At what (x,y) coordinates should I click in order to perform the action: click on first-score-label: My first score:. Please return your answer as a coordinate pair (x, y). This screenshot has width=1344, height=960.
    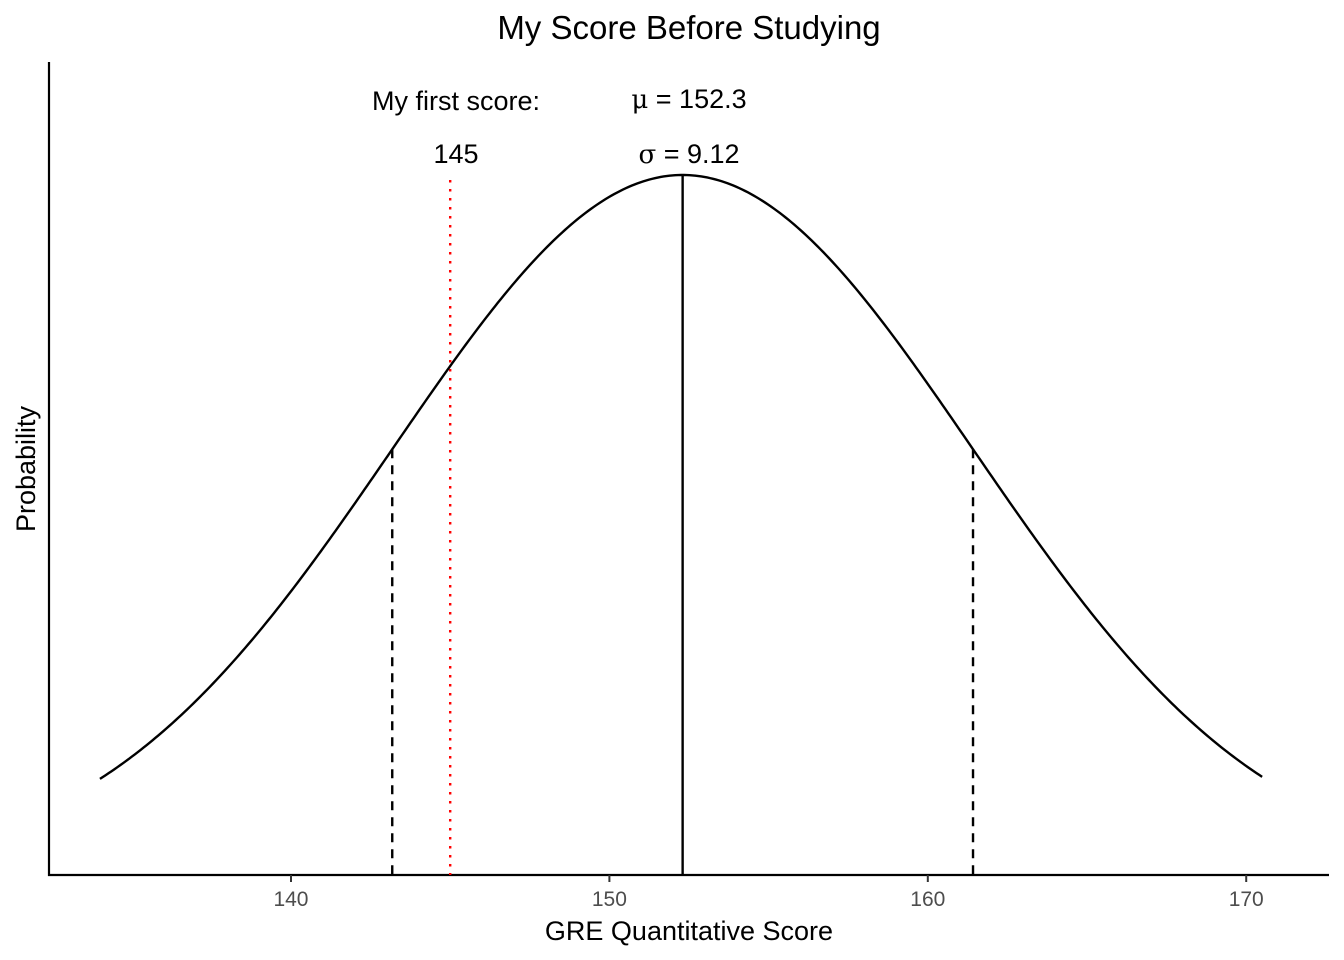
    Looking at the image, I should click on (456, 101).